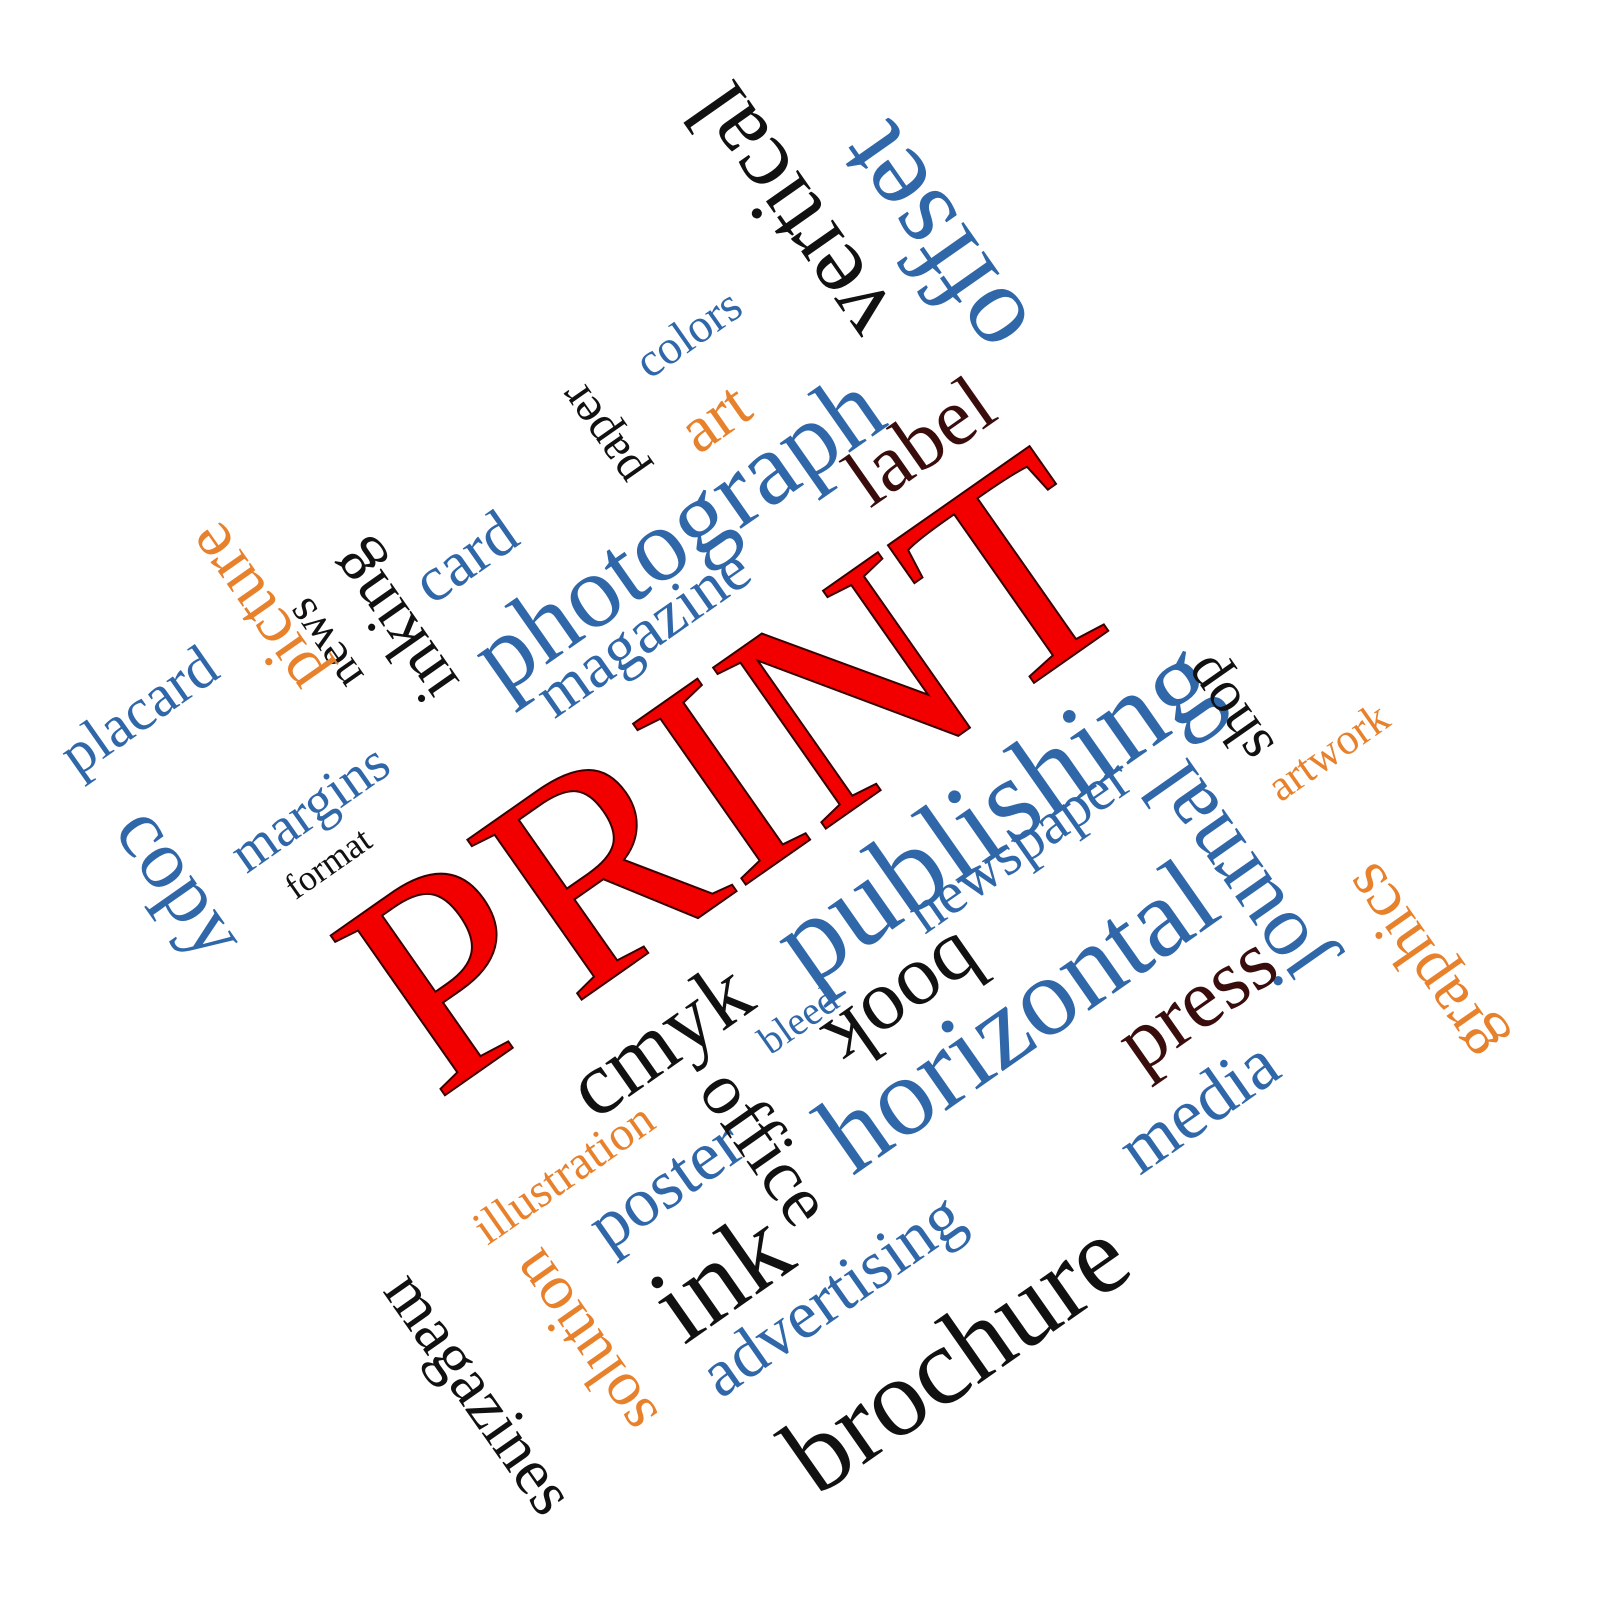 The height and width of the screenshot is (1600, 1600). I want to click on word-graphics: graphics, so click(1421, 963).